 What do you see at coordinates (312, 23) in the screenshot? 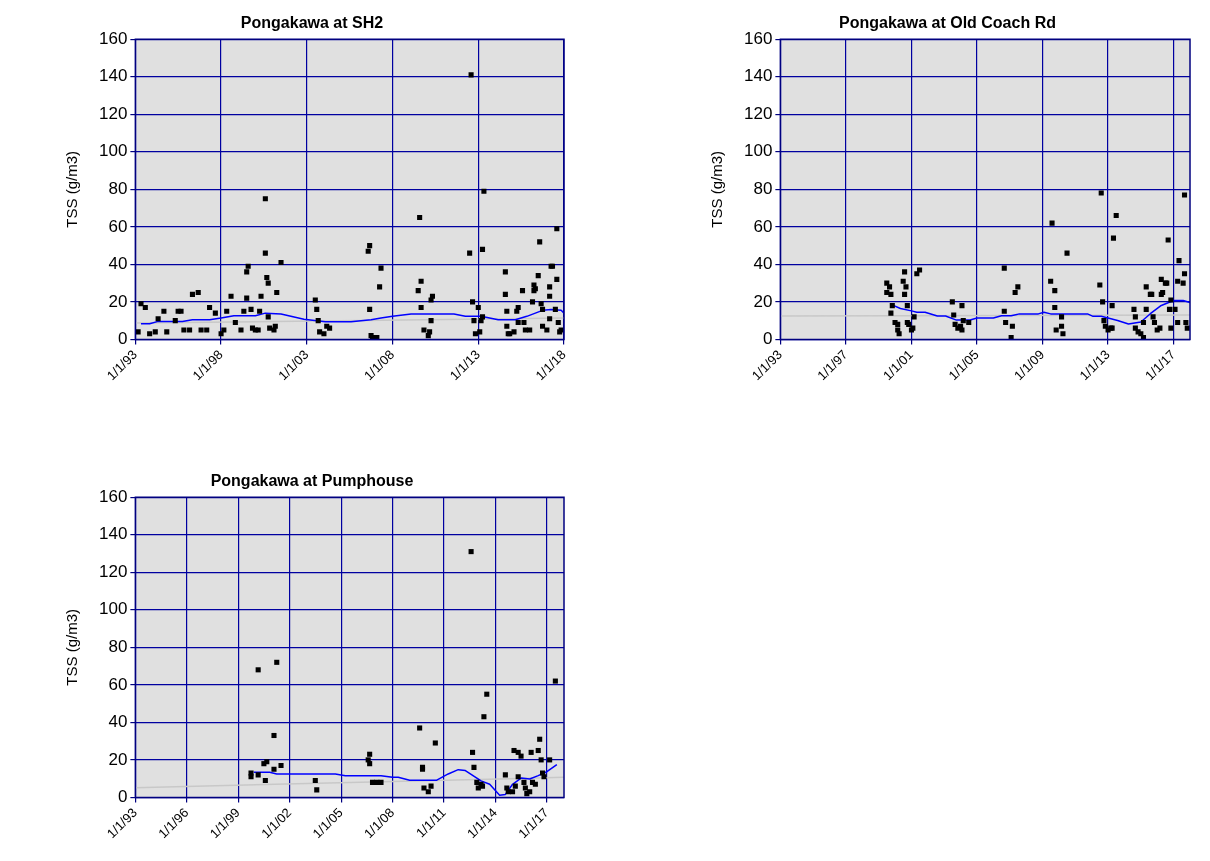
I see `chart-title: Pongakawa at SH2` at bounding box center [312, 23].